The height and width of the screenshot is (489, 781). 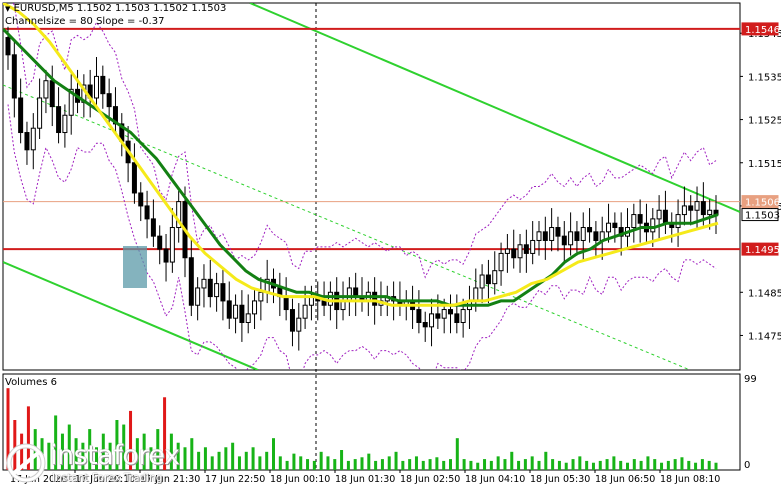 I want to click on watermark-tagline: Instant Forex Trading, so click(x=107, y=478).